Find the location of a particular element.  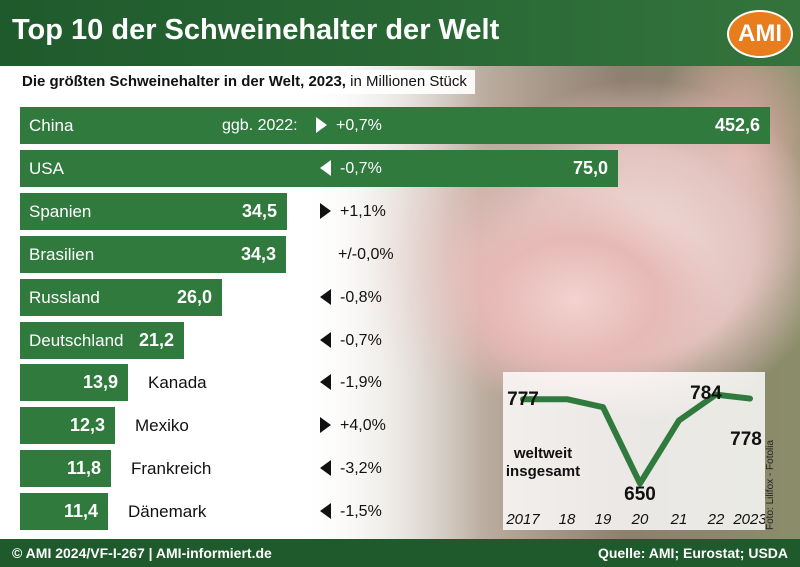

x-tick-label: 20 is located at coordinates (640, 519).